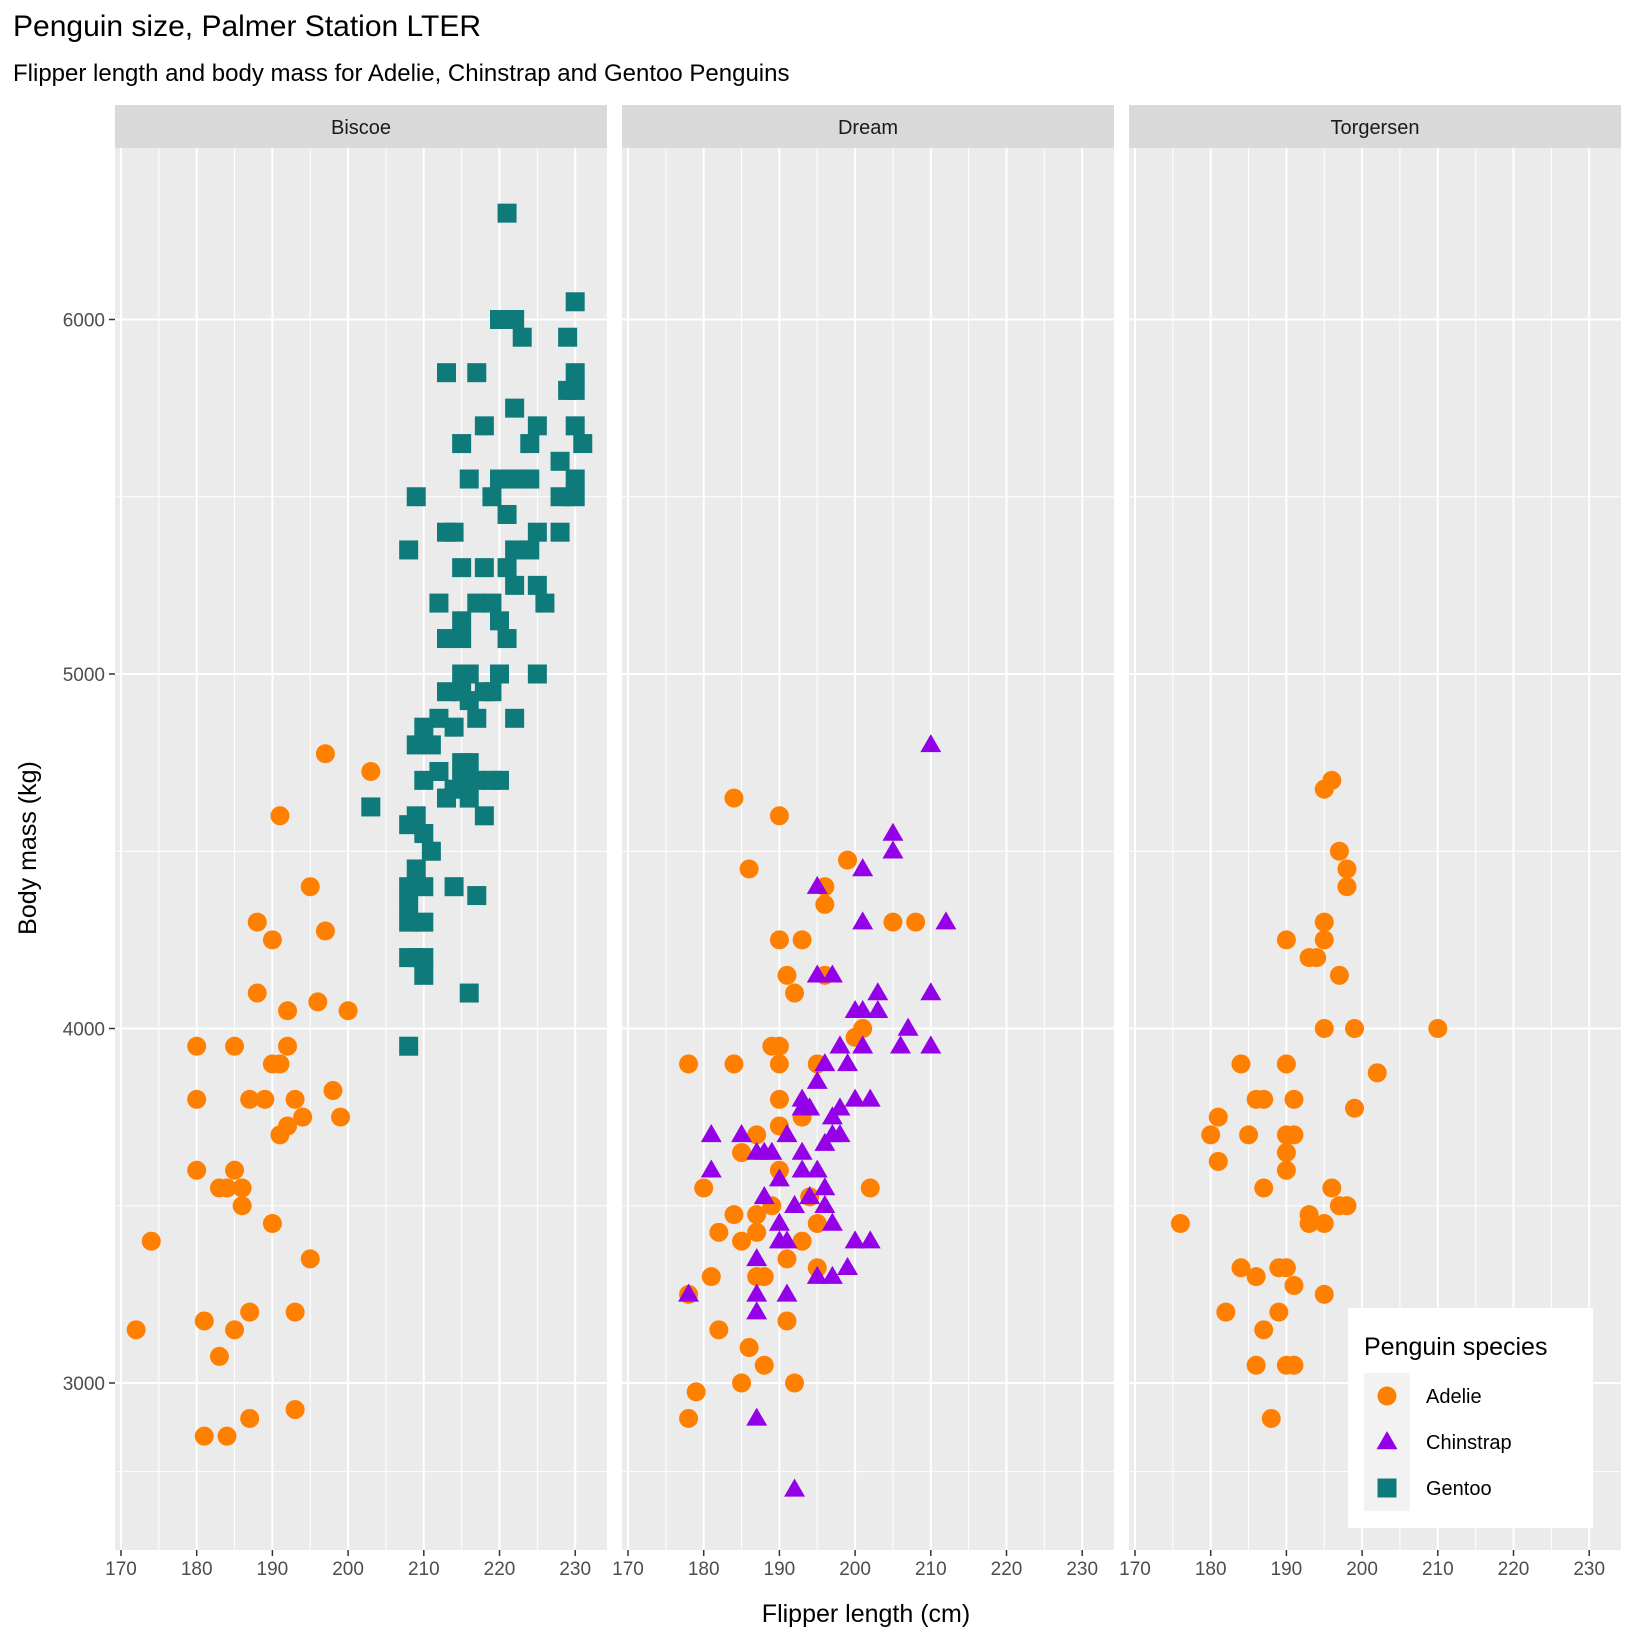 The height and width of the screenshot is (1632, 1632). What do you see at coordinates (273, 1569) in the screenshot?
I see `x-tick-label: 190` at bounding box center [273, 1569].